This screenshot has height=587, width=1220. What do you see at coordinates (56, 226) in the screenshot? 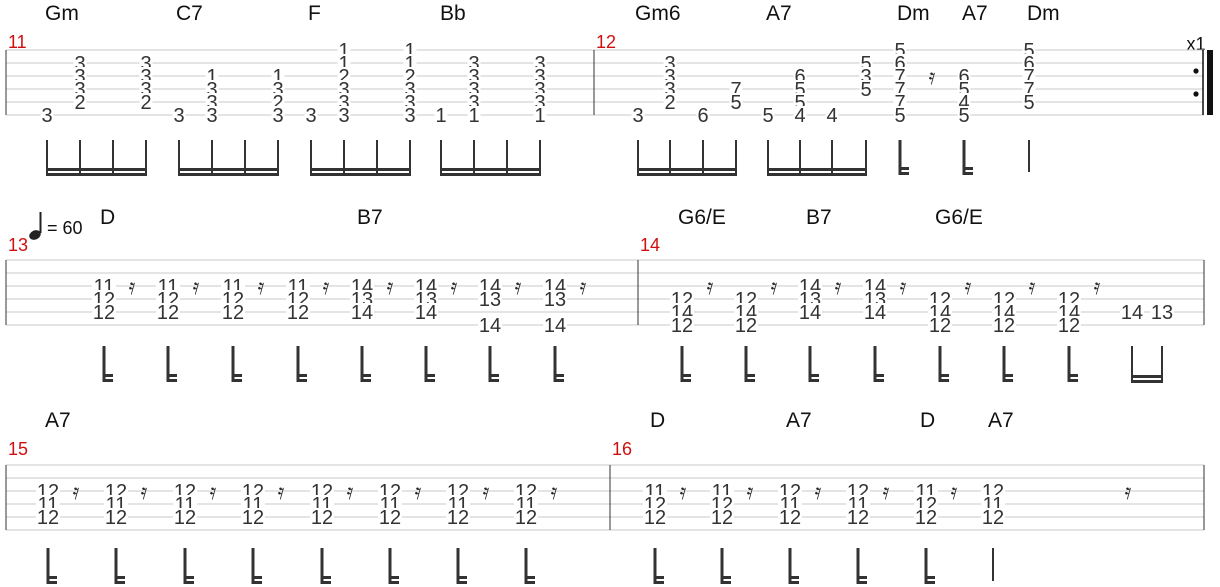
I see `tempo-marking: = 60` at bounding box center [56, 226].